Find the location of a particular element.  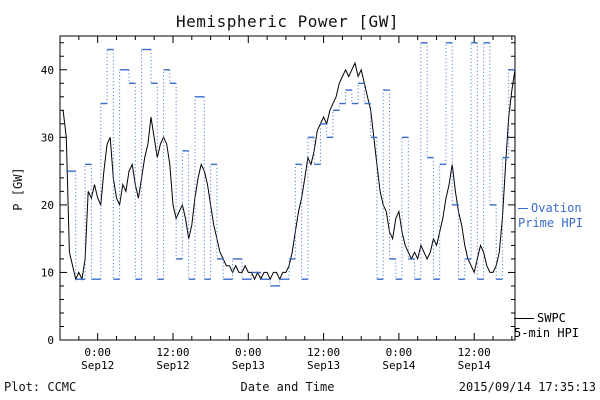

x-axis-label: Date and Time is located at coordinates (287, 387).